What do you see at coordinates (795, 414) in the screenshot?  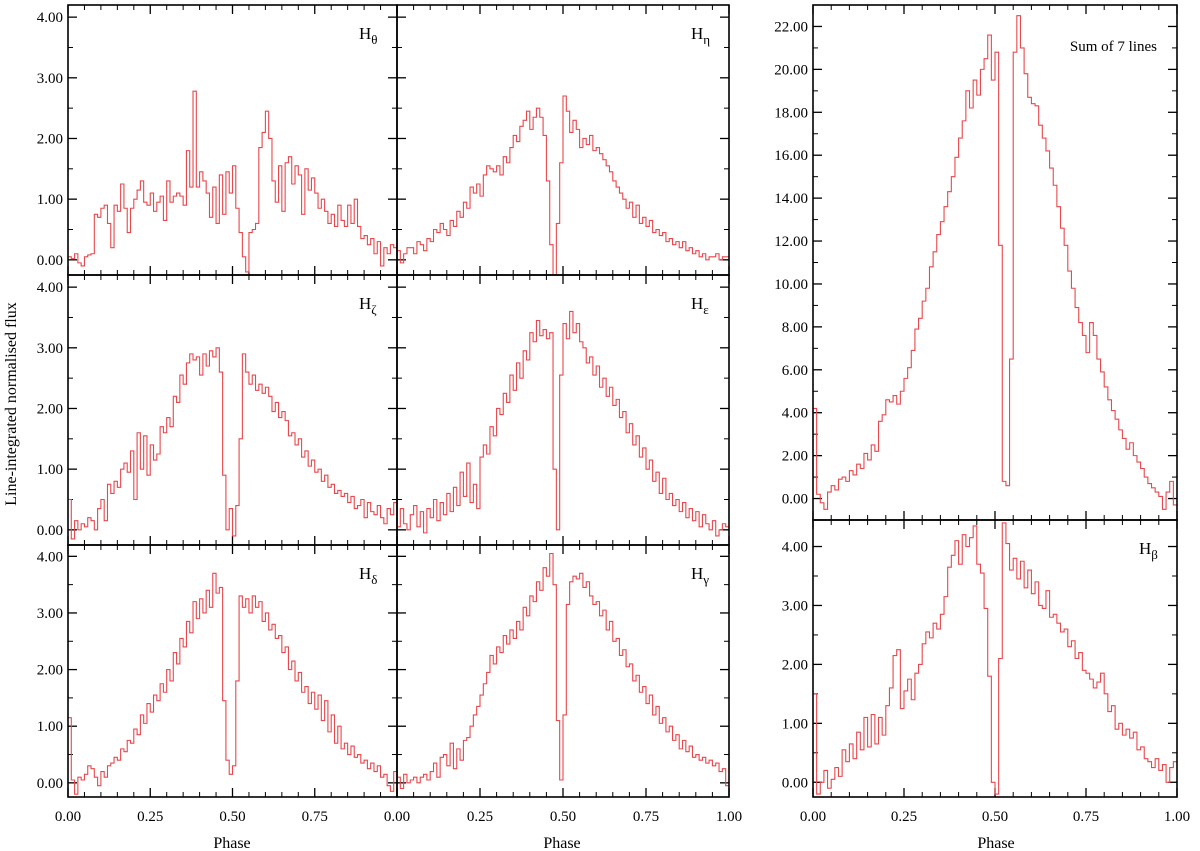 I see `sum-of-7-ytick-label: 4.00` at bounding box center [795, 414].